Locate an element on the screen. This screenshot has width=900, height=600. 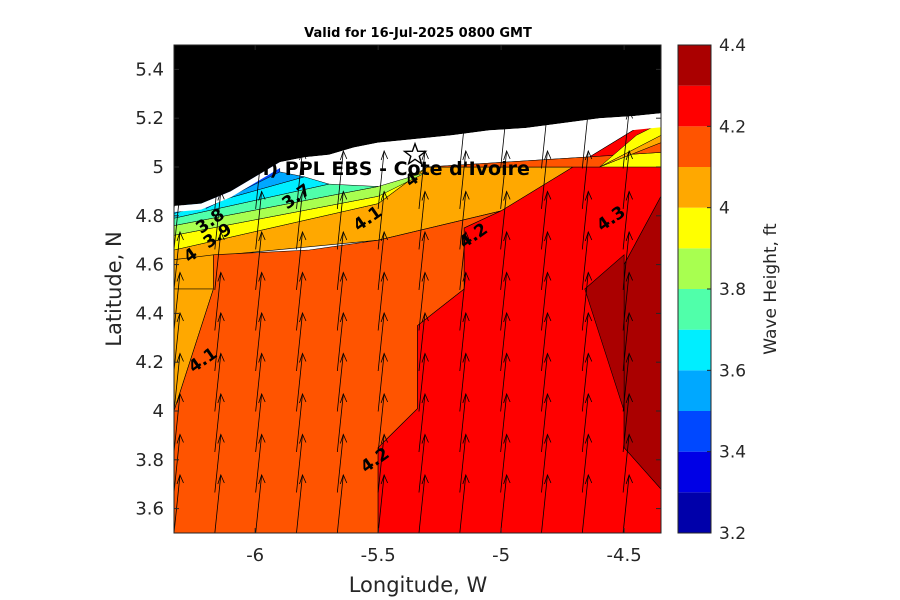
x-tick-label: -5 is located at coordinates (501, 555).